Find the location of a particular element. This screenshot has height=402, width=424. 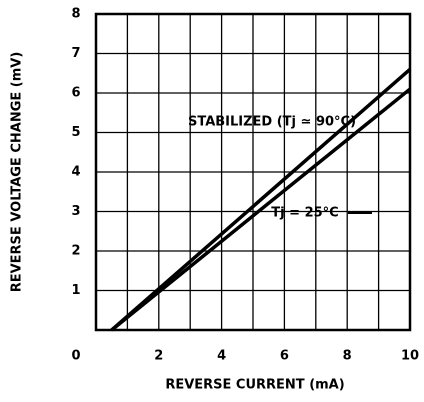

y-tick-label: 4 is located at coordinates (75, 172).